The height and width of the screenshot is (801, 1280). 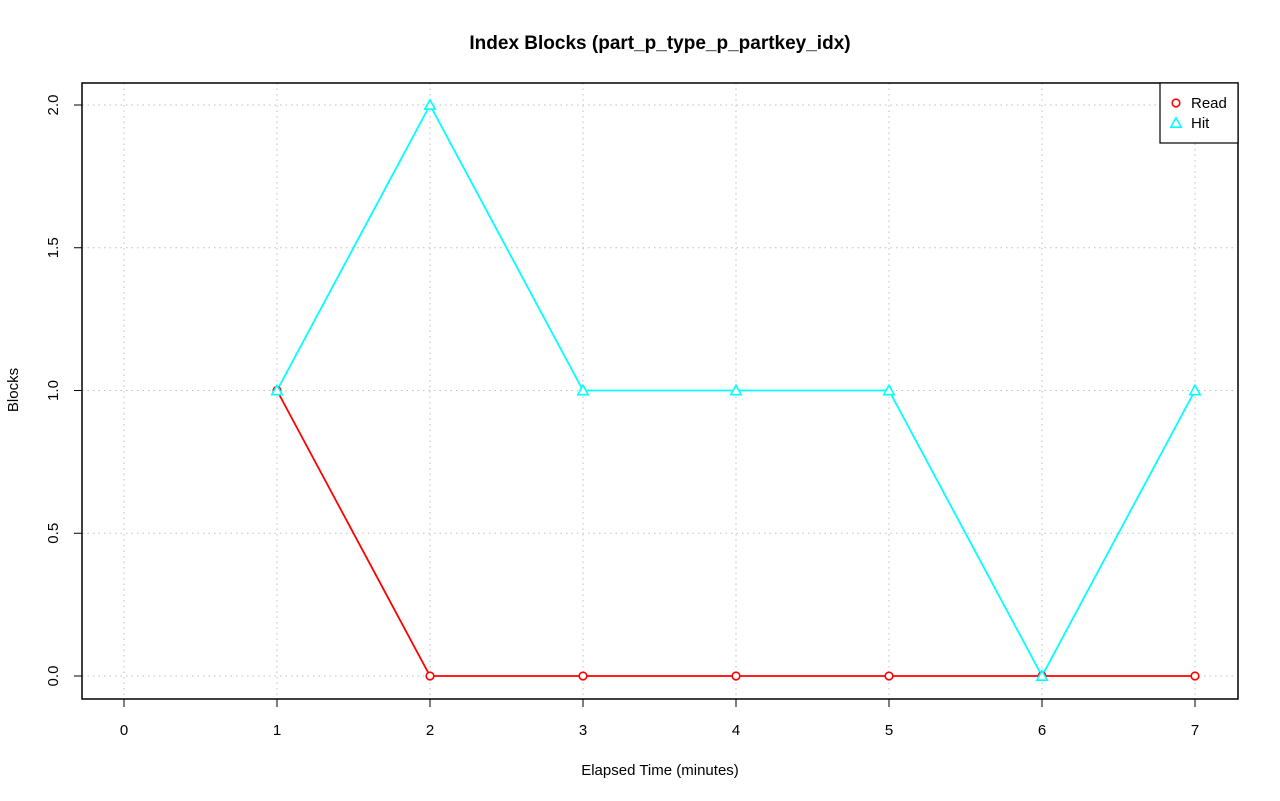 I want to click on y-tick-label: 1.0, so click(x=53, y=390).